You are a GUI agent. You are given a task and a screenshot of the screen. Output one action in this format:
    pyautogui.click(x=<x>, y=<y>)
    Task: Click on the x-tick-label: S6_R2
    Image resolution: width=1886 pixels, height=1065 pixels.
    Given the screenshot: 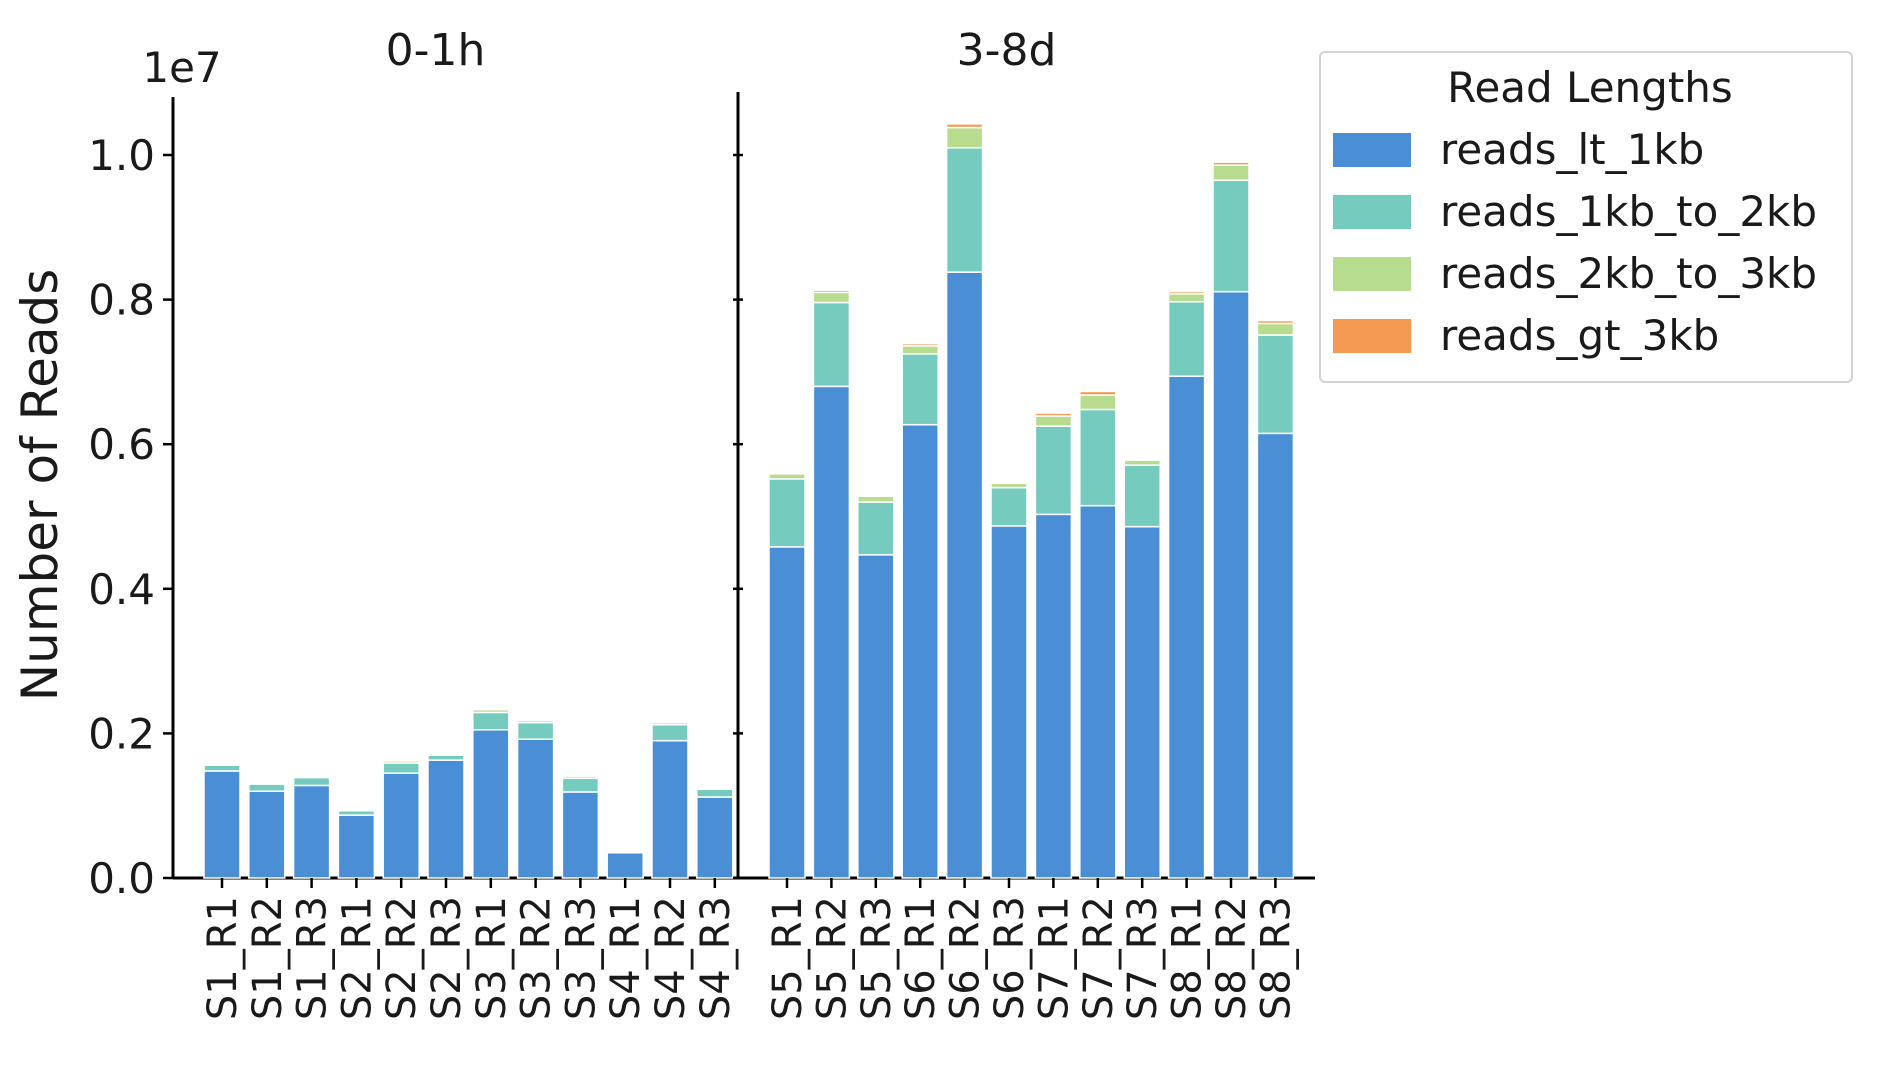 What is the action you would take?
    pyautogui.click(x=966, y=958)
    